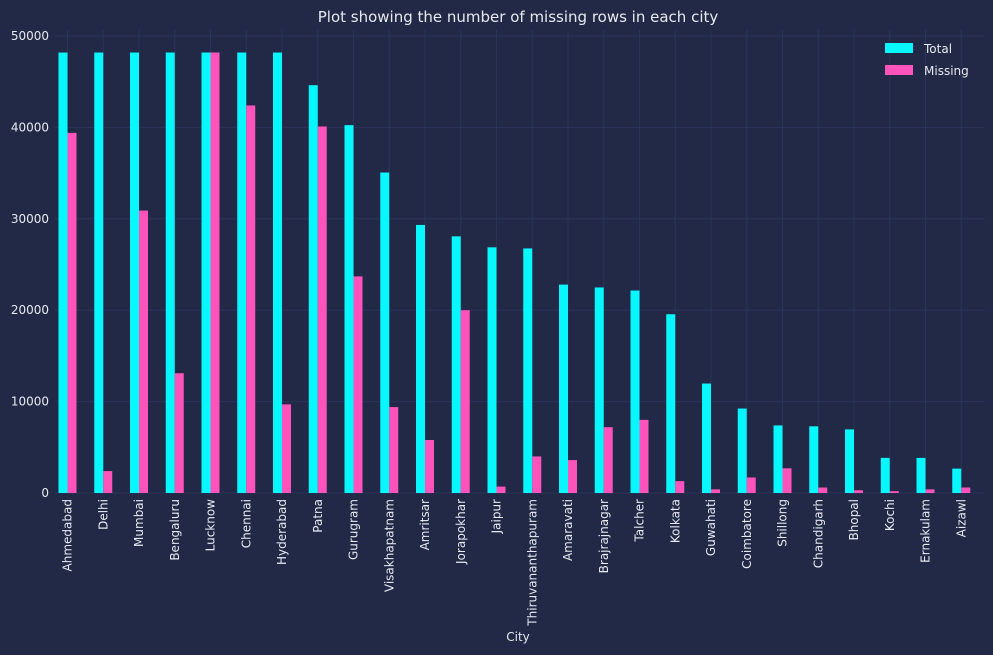 This screenshot has height=655, width=993. I want to click on x-tick-label: Gurugram, so click(354, 529).